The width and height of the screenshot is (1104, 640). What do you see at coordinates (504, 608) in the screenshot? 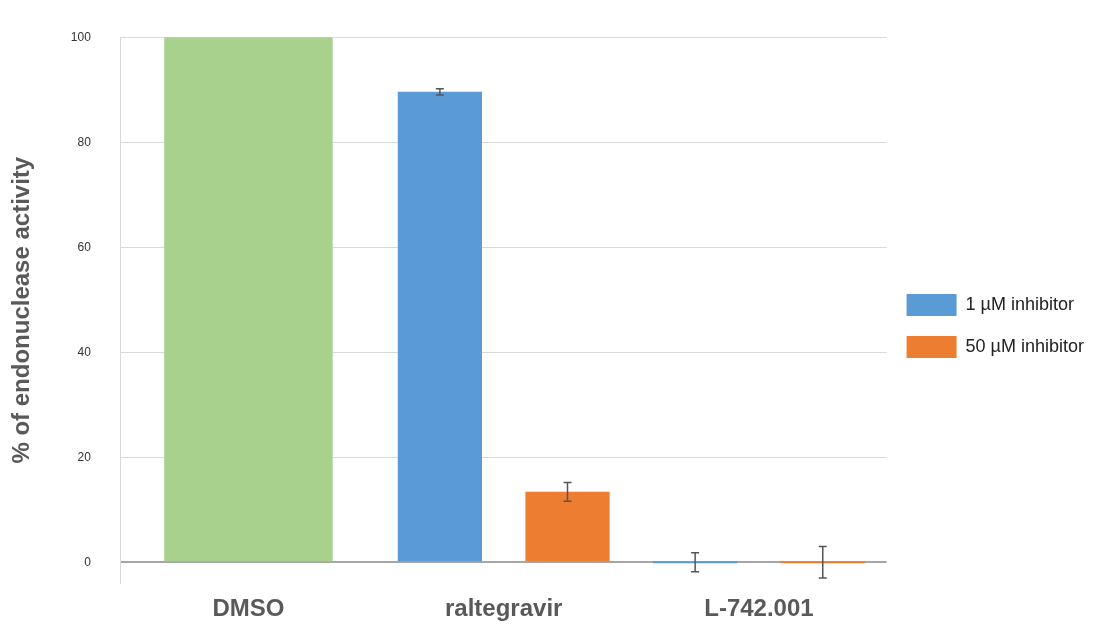
I see `x-tick-label: raltegravir` at bounding box center [504, 608].